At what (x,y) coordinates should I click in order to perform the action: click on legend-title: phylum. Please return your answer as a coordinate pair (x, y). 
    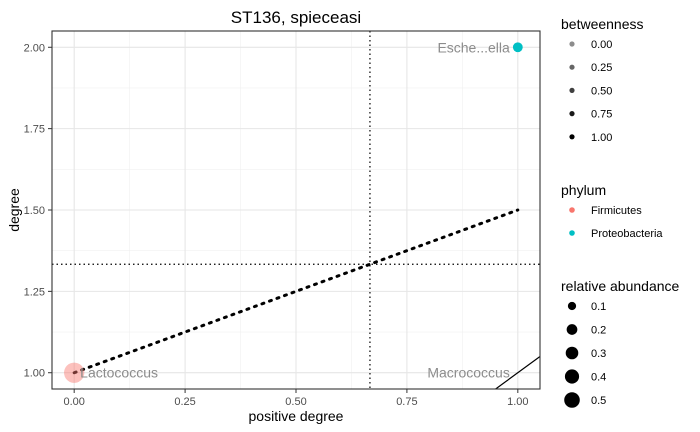
    Looking at the image, I should click on (583, 190).